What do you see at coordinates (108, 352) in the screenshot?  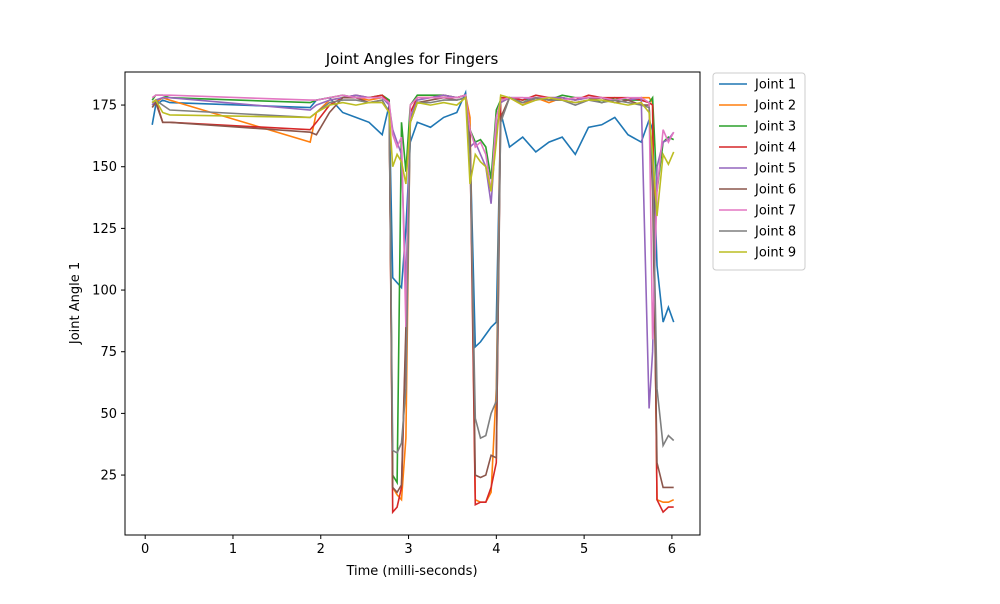 I see `y-tick-label: 75` at bounding box center [108, 352].